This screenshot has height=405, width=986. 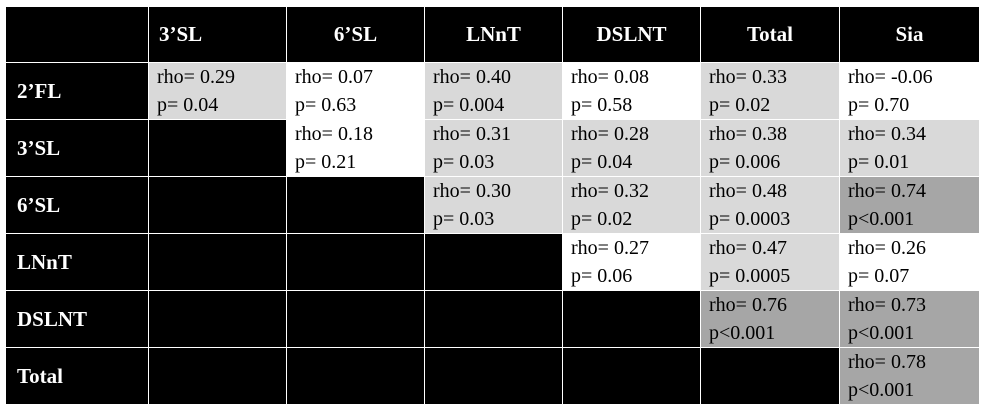 What do you see at coordinates (879, 162) in the screenshot?
I see `p-value: p= 0.01` at bounding box center [879, 162].